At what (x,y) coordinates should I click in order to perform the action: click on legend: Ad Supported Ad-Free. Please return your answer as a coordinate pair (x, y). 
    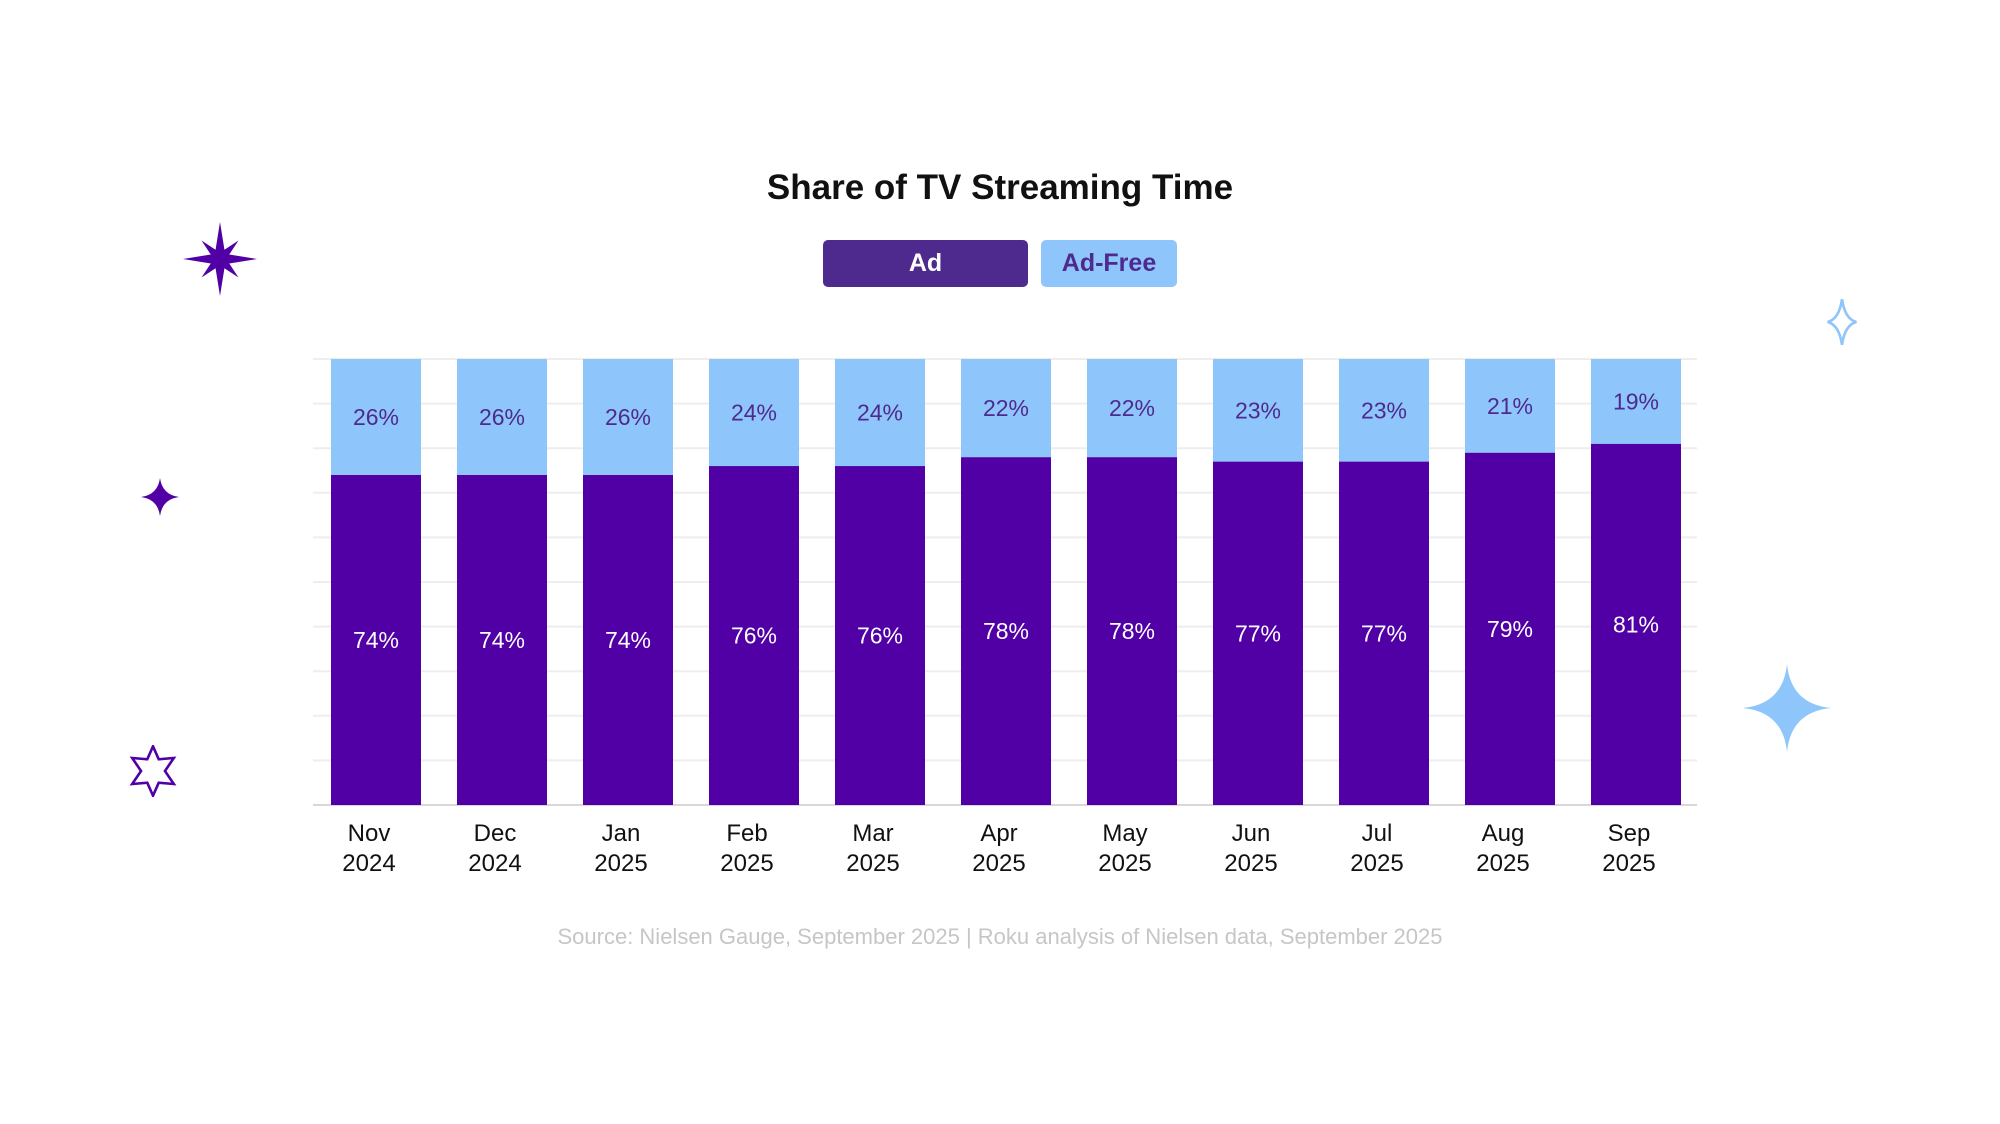
    Looking at the image, I should click on (1000, 282).